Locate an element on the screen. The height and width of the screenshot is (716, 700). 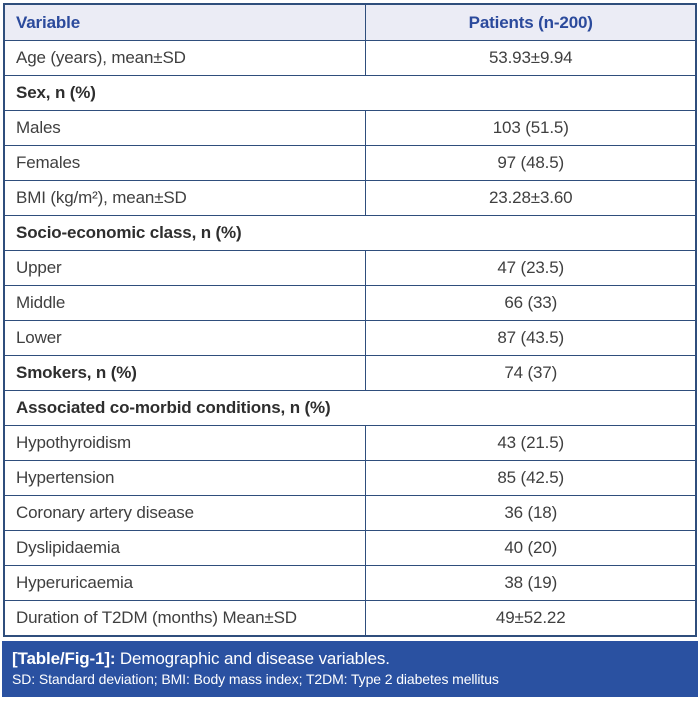
patients-value: 66 (33) is located at coordinates (531, 303).